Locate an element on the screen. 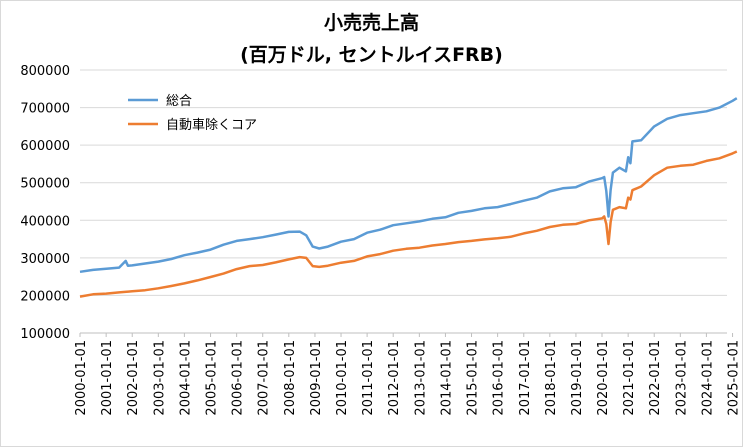 Image resolution: width=743 pixels, height=447 pixels. x-tick-label: 2016-01-01 is located at coordinates (499, 378).